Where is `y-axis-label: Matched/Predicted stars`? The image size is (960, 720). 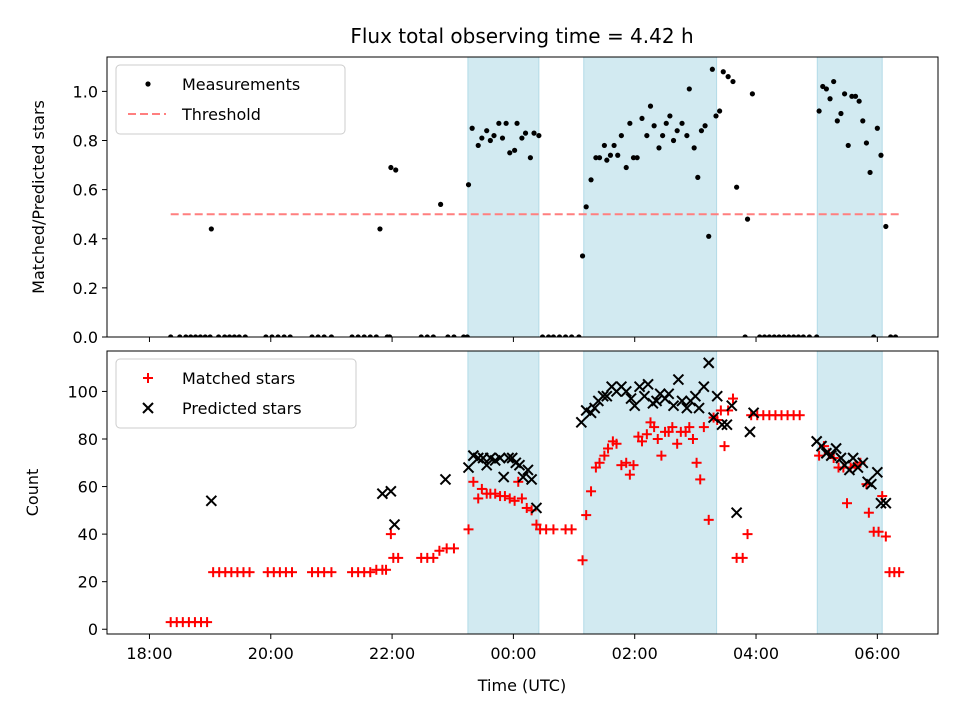
y-axis-label: Matched/Predicted stars is located at coordinates (38, 197).